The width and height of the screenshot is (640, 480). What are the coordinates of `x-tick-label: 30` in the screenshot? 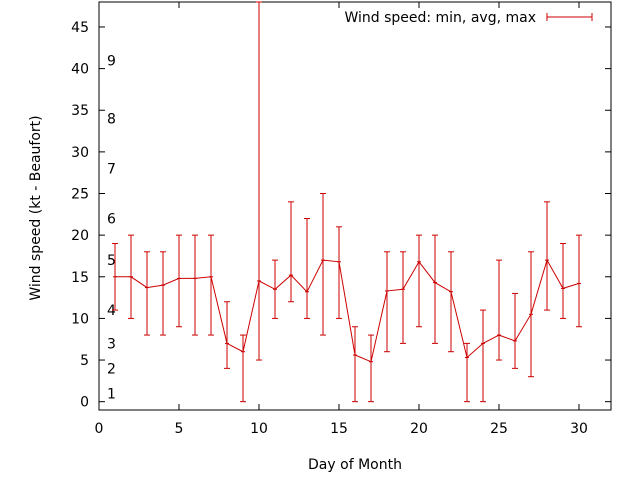 It's located at (579, 429).